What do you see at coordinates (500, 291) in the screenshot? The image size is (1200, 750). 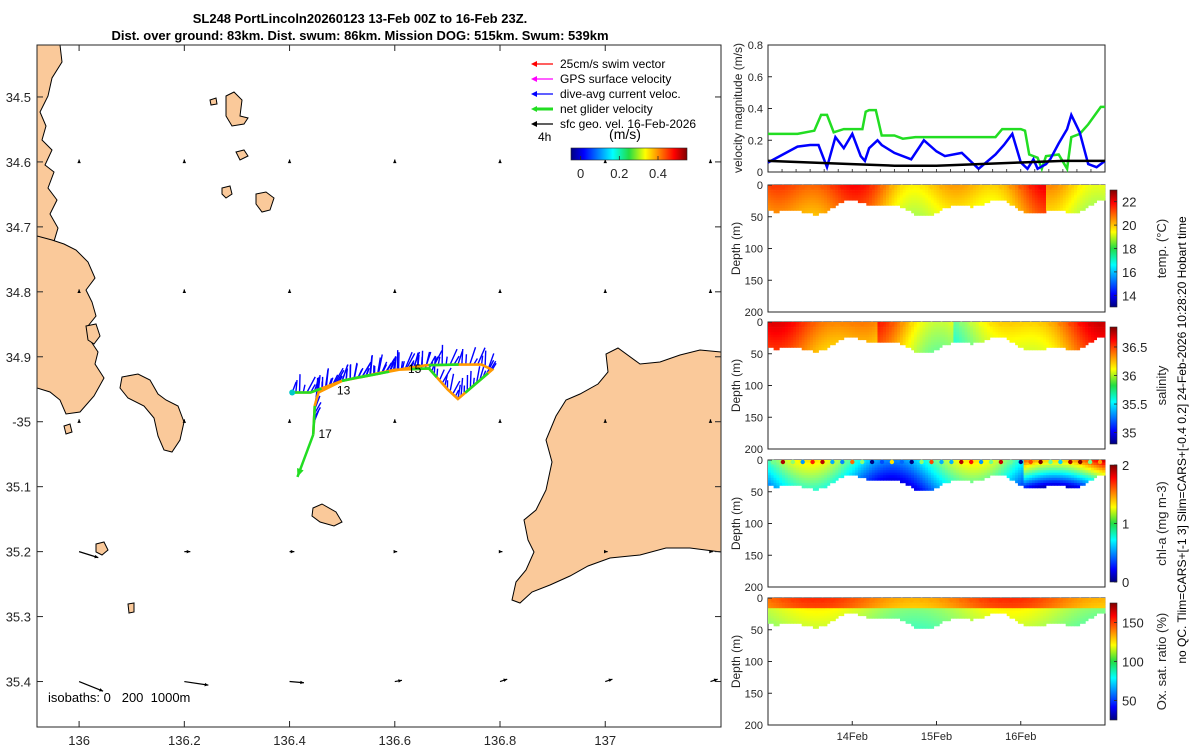 I see `geo-arrow-head` at bounding box center [500, 291].